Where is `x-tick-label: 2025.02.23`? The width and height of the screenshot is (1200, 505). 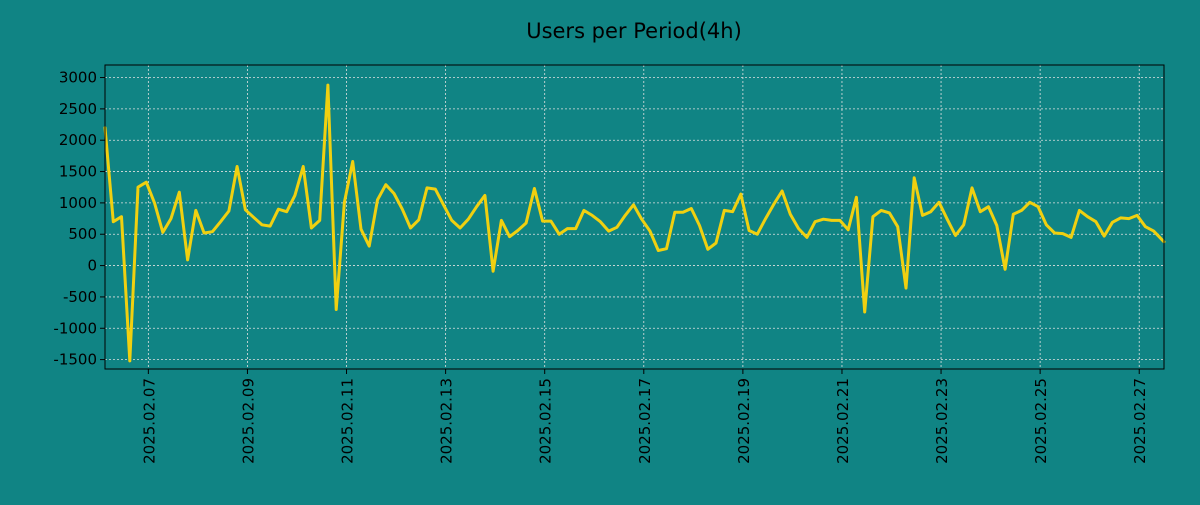
x-tick-label: 2025.02.23 is located at coordinates (942, 421).